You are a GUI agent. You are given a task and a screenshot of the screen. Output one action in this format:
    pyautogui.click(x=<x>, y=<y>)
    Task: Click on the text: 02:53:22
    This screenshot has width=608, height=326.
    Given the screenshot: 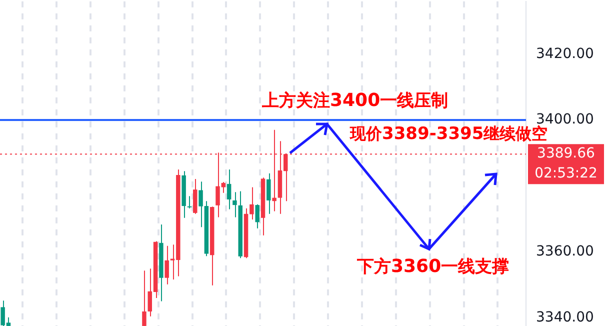 What is the action you would take?
    pyautogui.click(x=566, y=174)
    